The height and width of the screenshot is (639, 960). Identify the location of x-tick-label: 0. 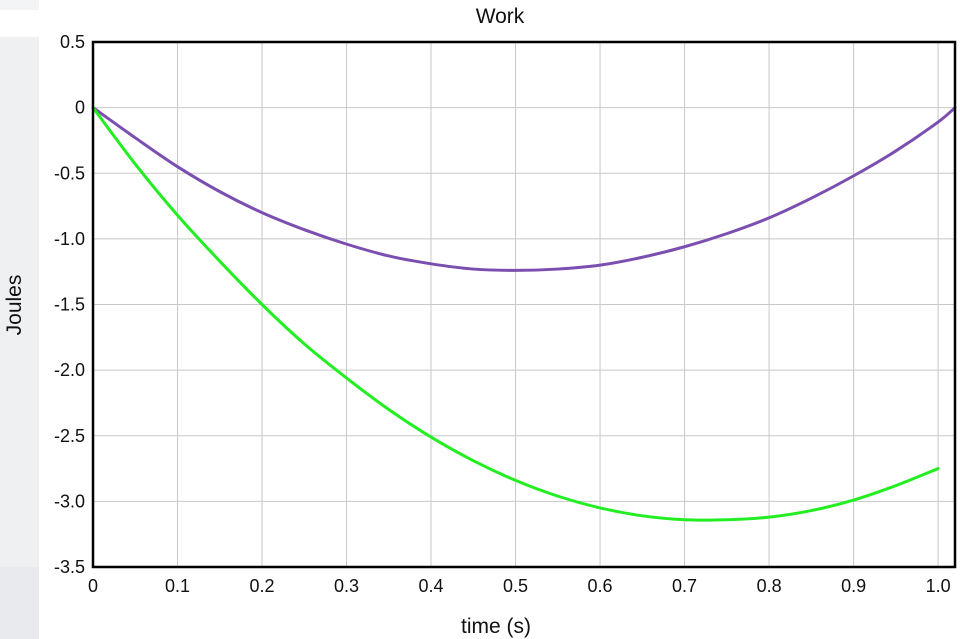
(93, 586).